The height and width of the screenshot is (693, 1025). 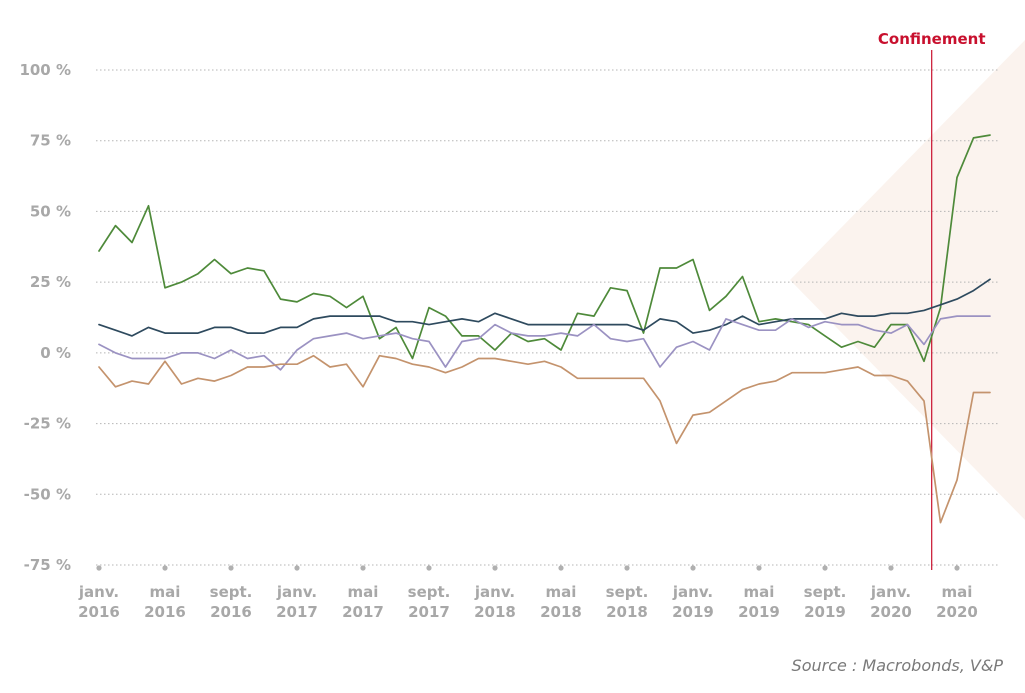 What do you see at coordinates (47, 424) in the screenshot?
I see `y-tick-label: -25 %` at bounding box center [47, 424].